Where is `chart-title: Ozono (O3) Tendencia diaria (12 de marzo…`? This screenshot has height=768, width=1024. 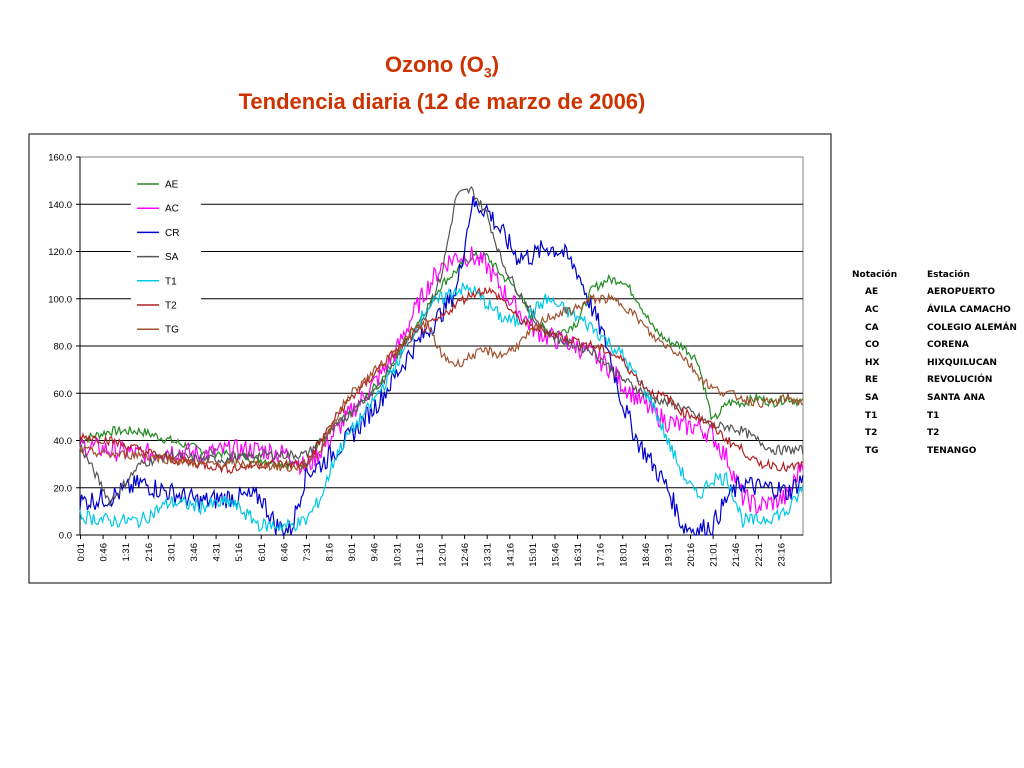
chart-title: Ozono (O3) Tendencia diaria (12 de marzo… is located at coordinates (442, 83).